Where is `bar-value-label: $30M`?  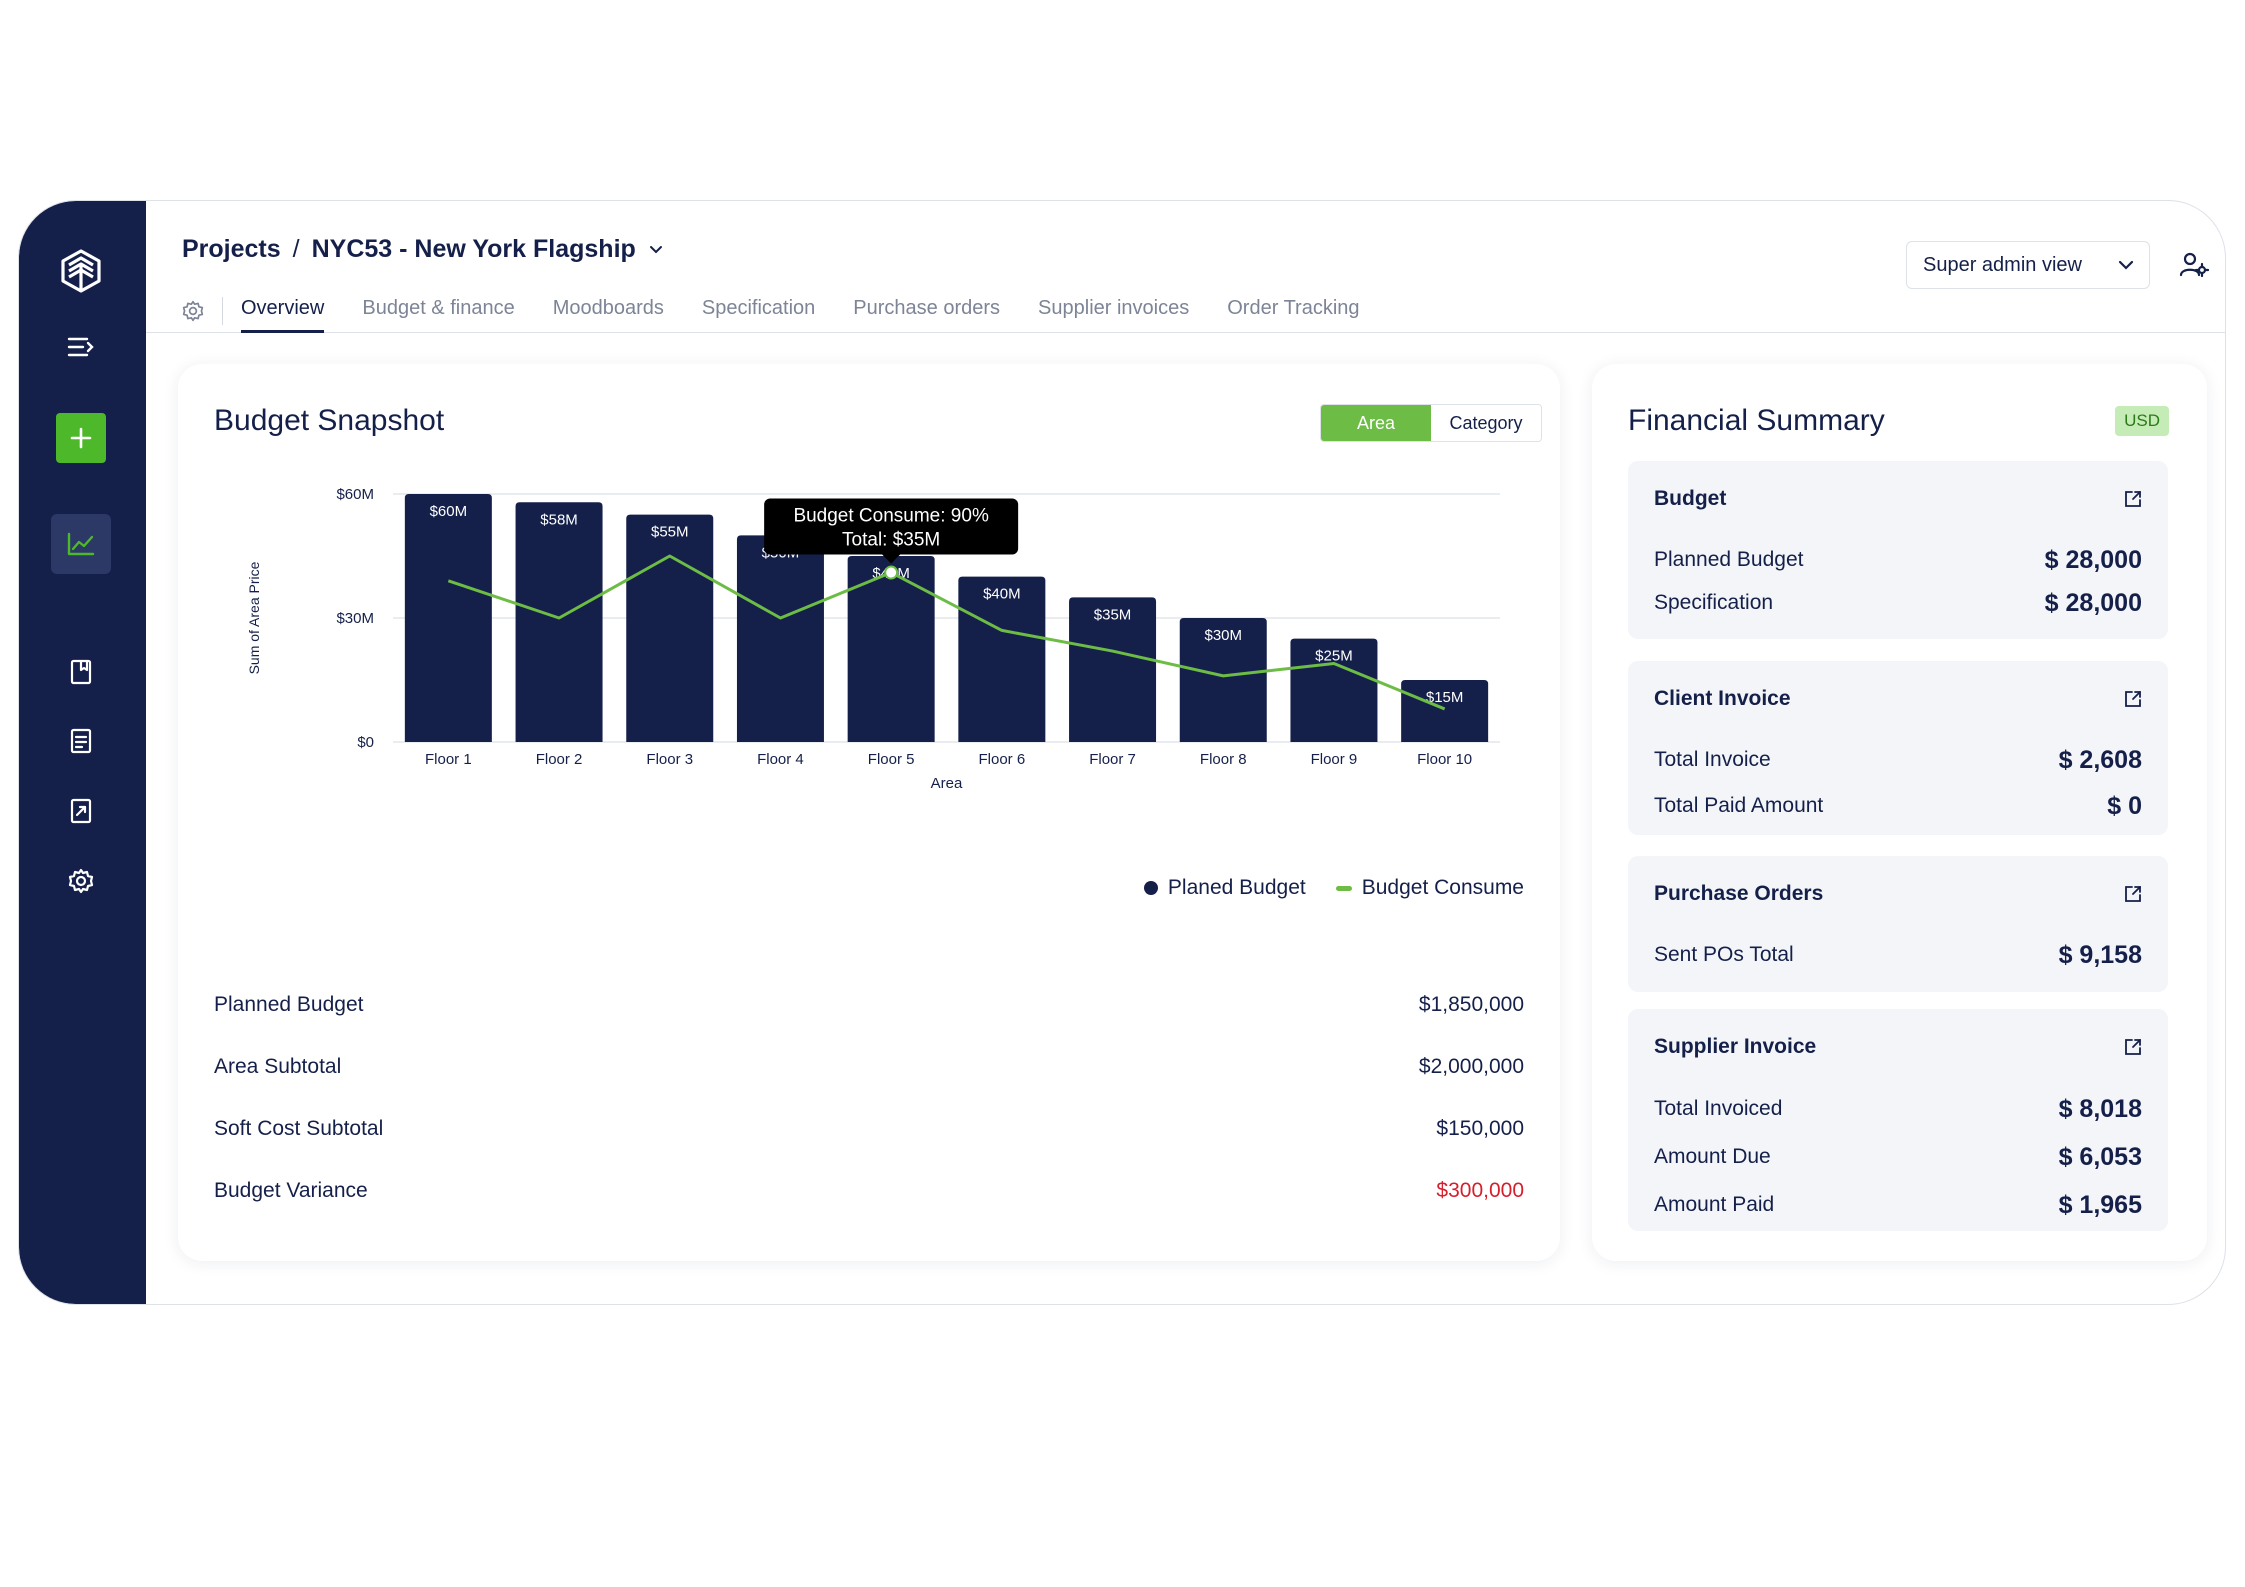 bar-value-label: $30M is located at coordinates (1223, 635).